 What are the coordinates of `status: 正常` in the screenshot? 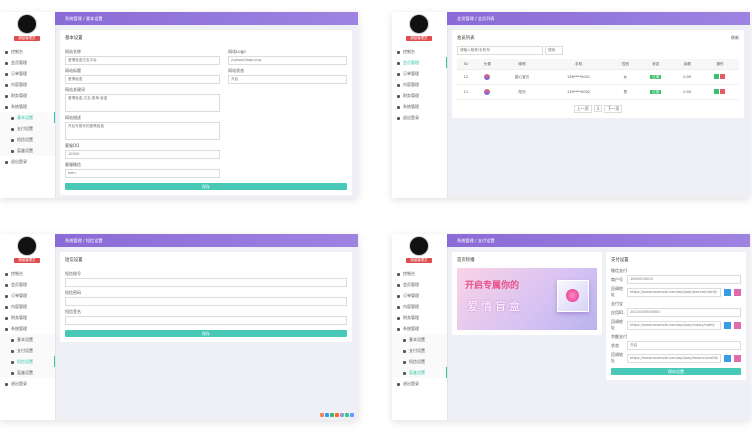 It's located at (656, 76).